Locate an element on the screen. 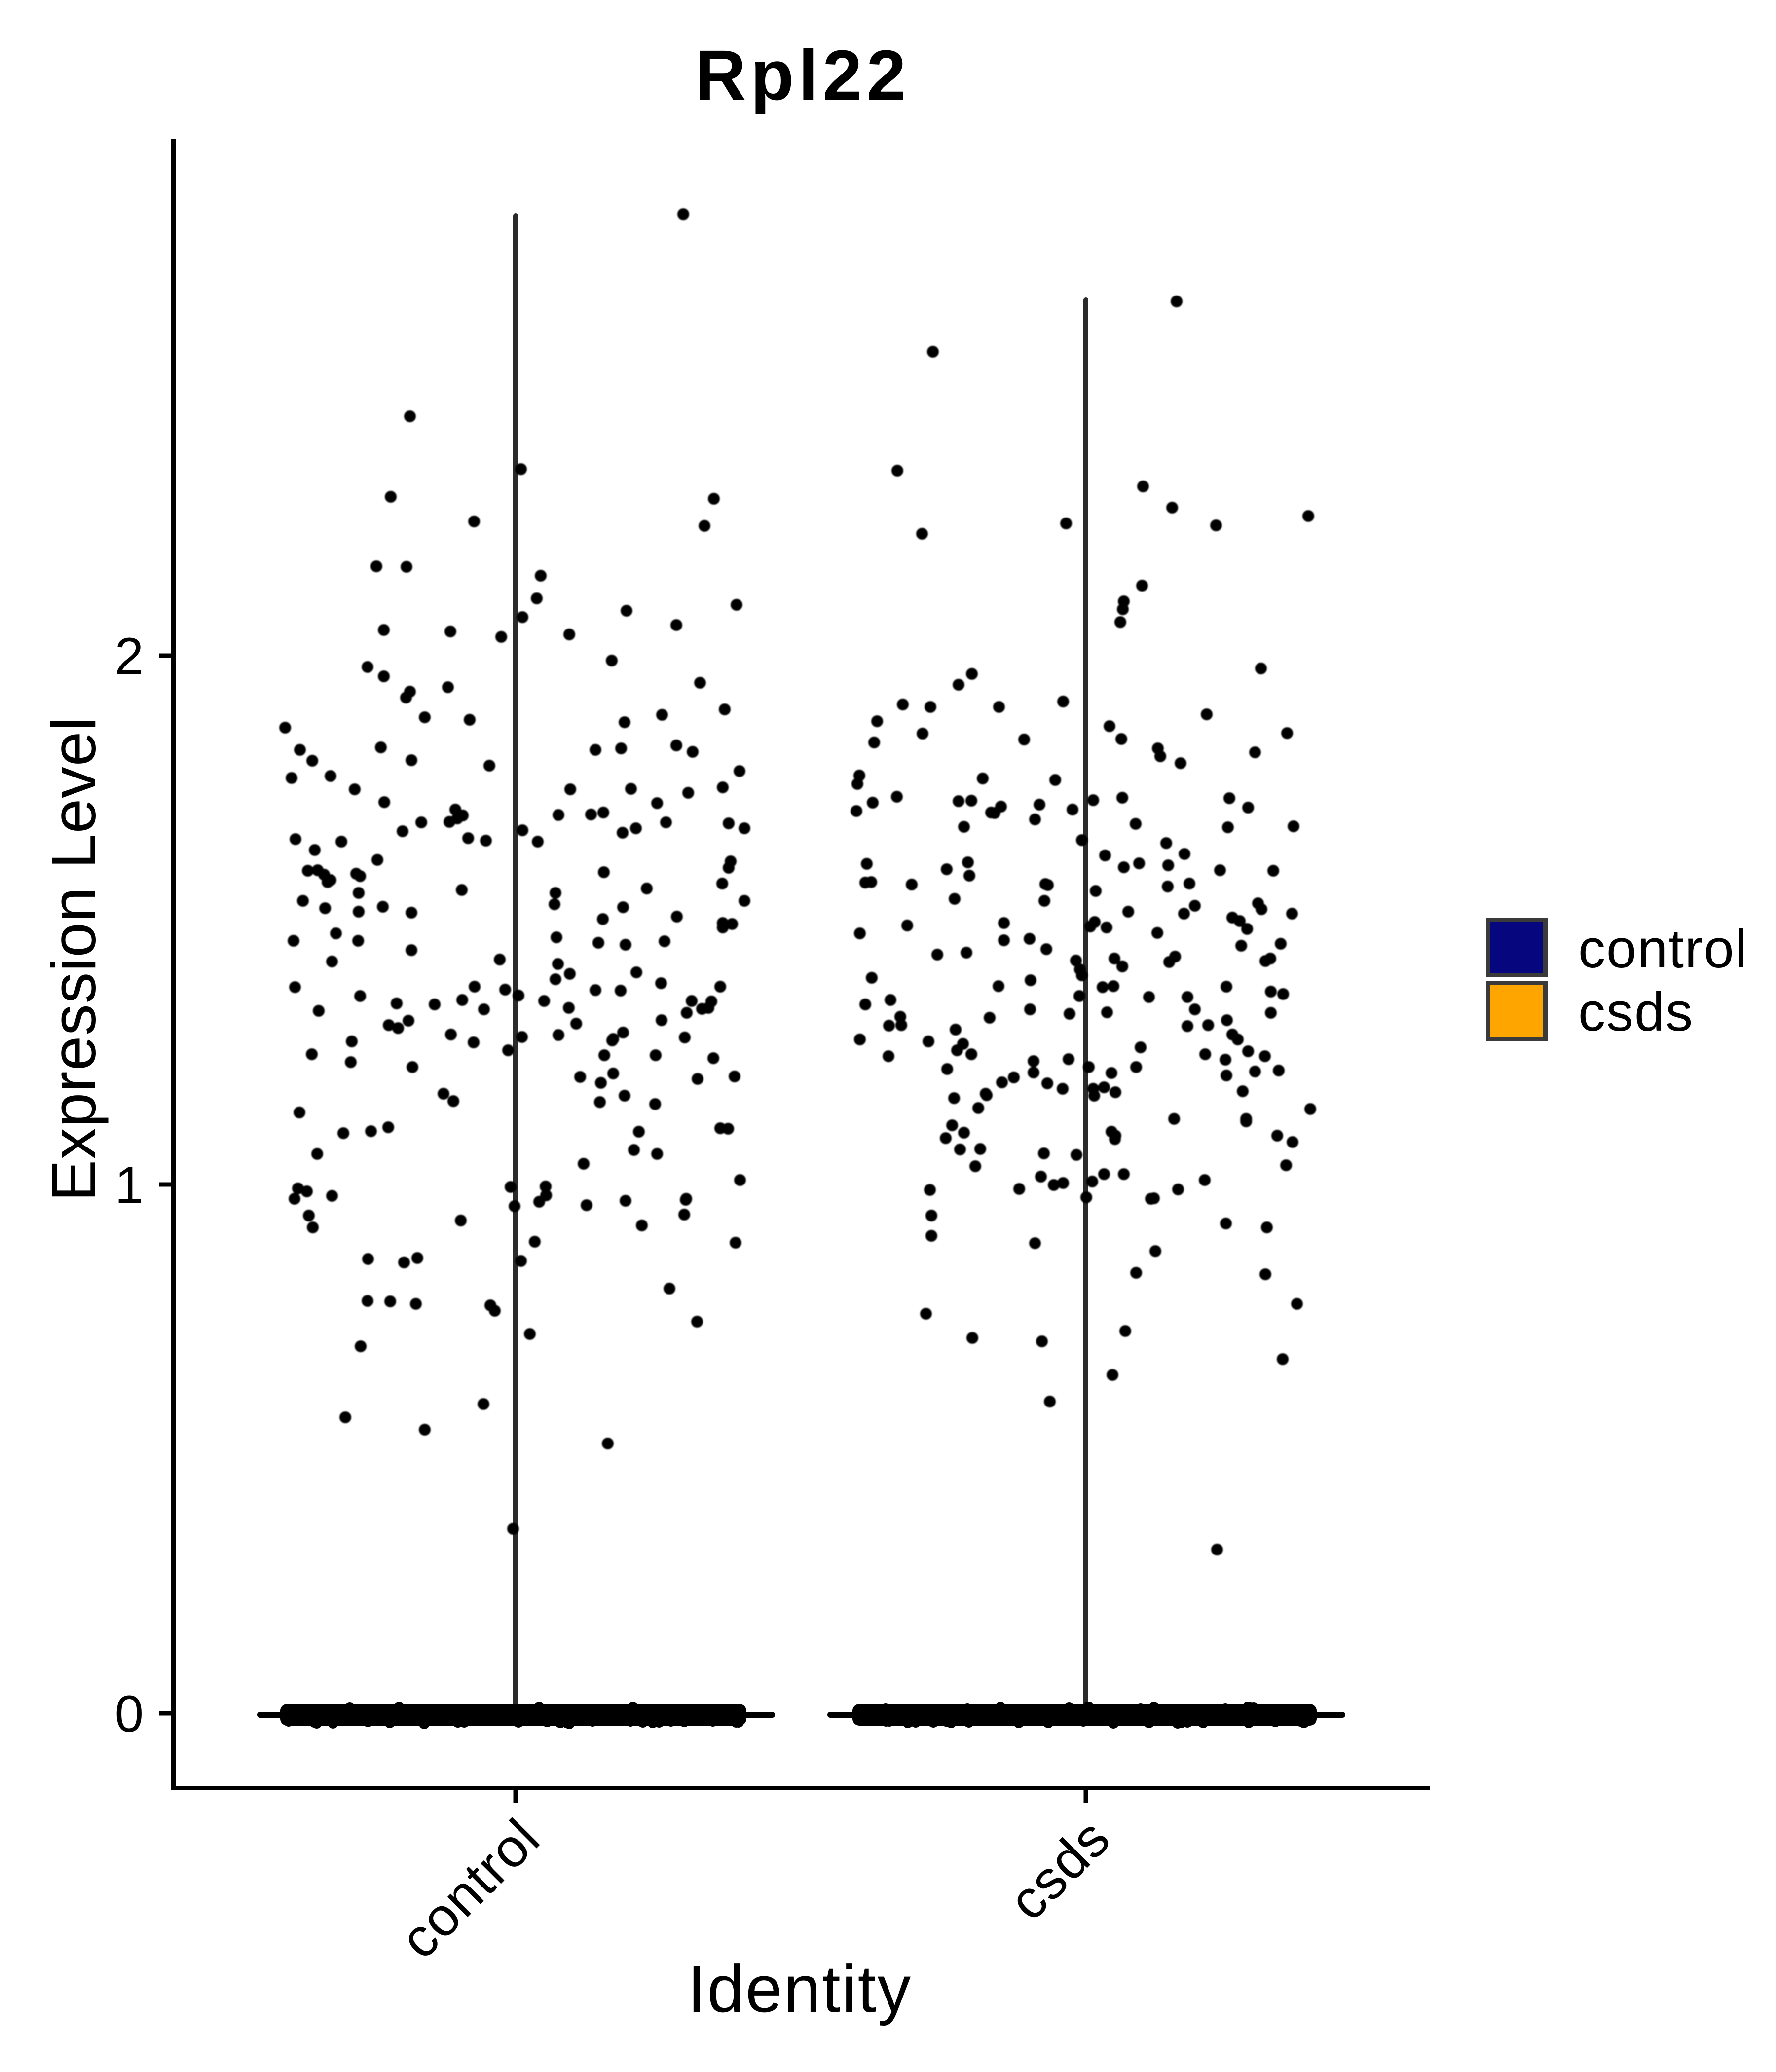  svg-text: 0 is located at coordinates (129, 1714).